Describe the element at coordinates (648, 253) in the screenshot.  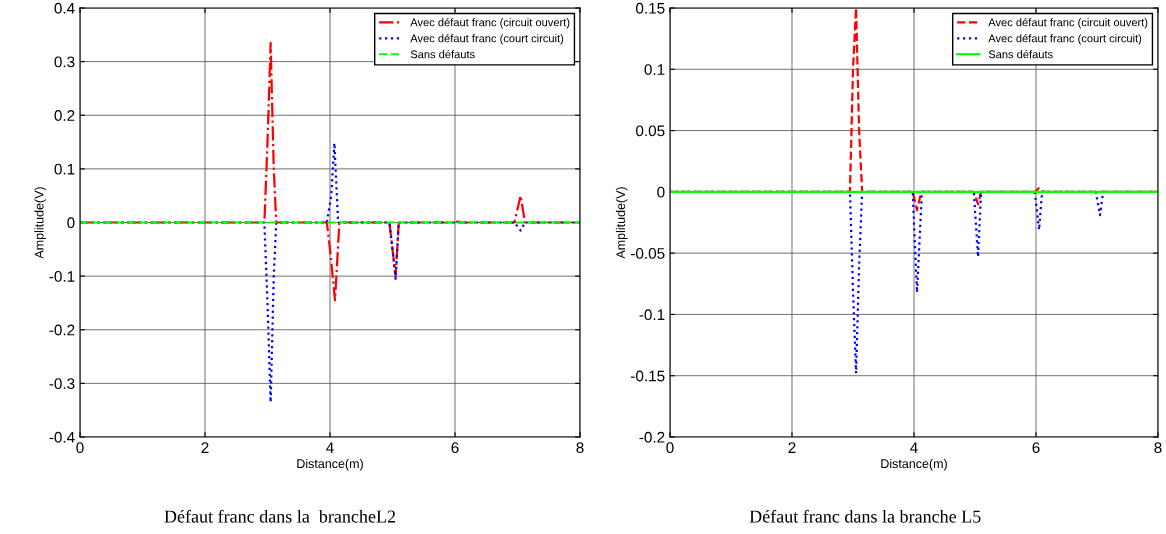
I see `y-tick-label: -0.05` at that location.